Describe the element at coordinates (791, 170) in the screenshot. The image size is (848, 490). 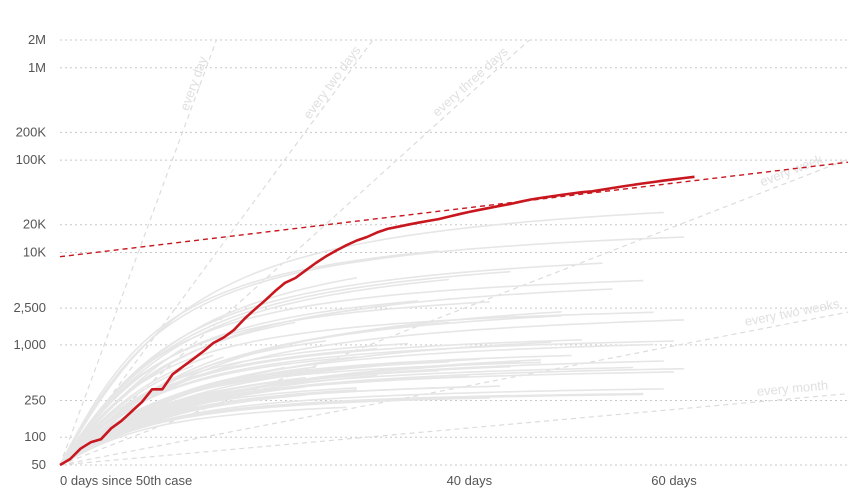
I see `doubling-guide-label: every week` at that location.